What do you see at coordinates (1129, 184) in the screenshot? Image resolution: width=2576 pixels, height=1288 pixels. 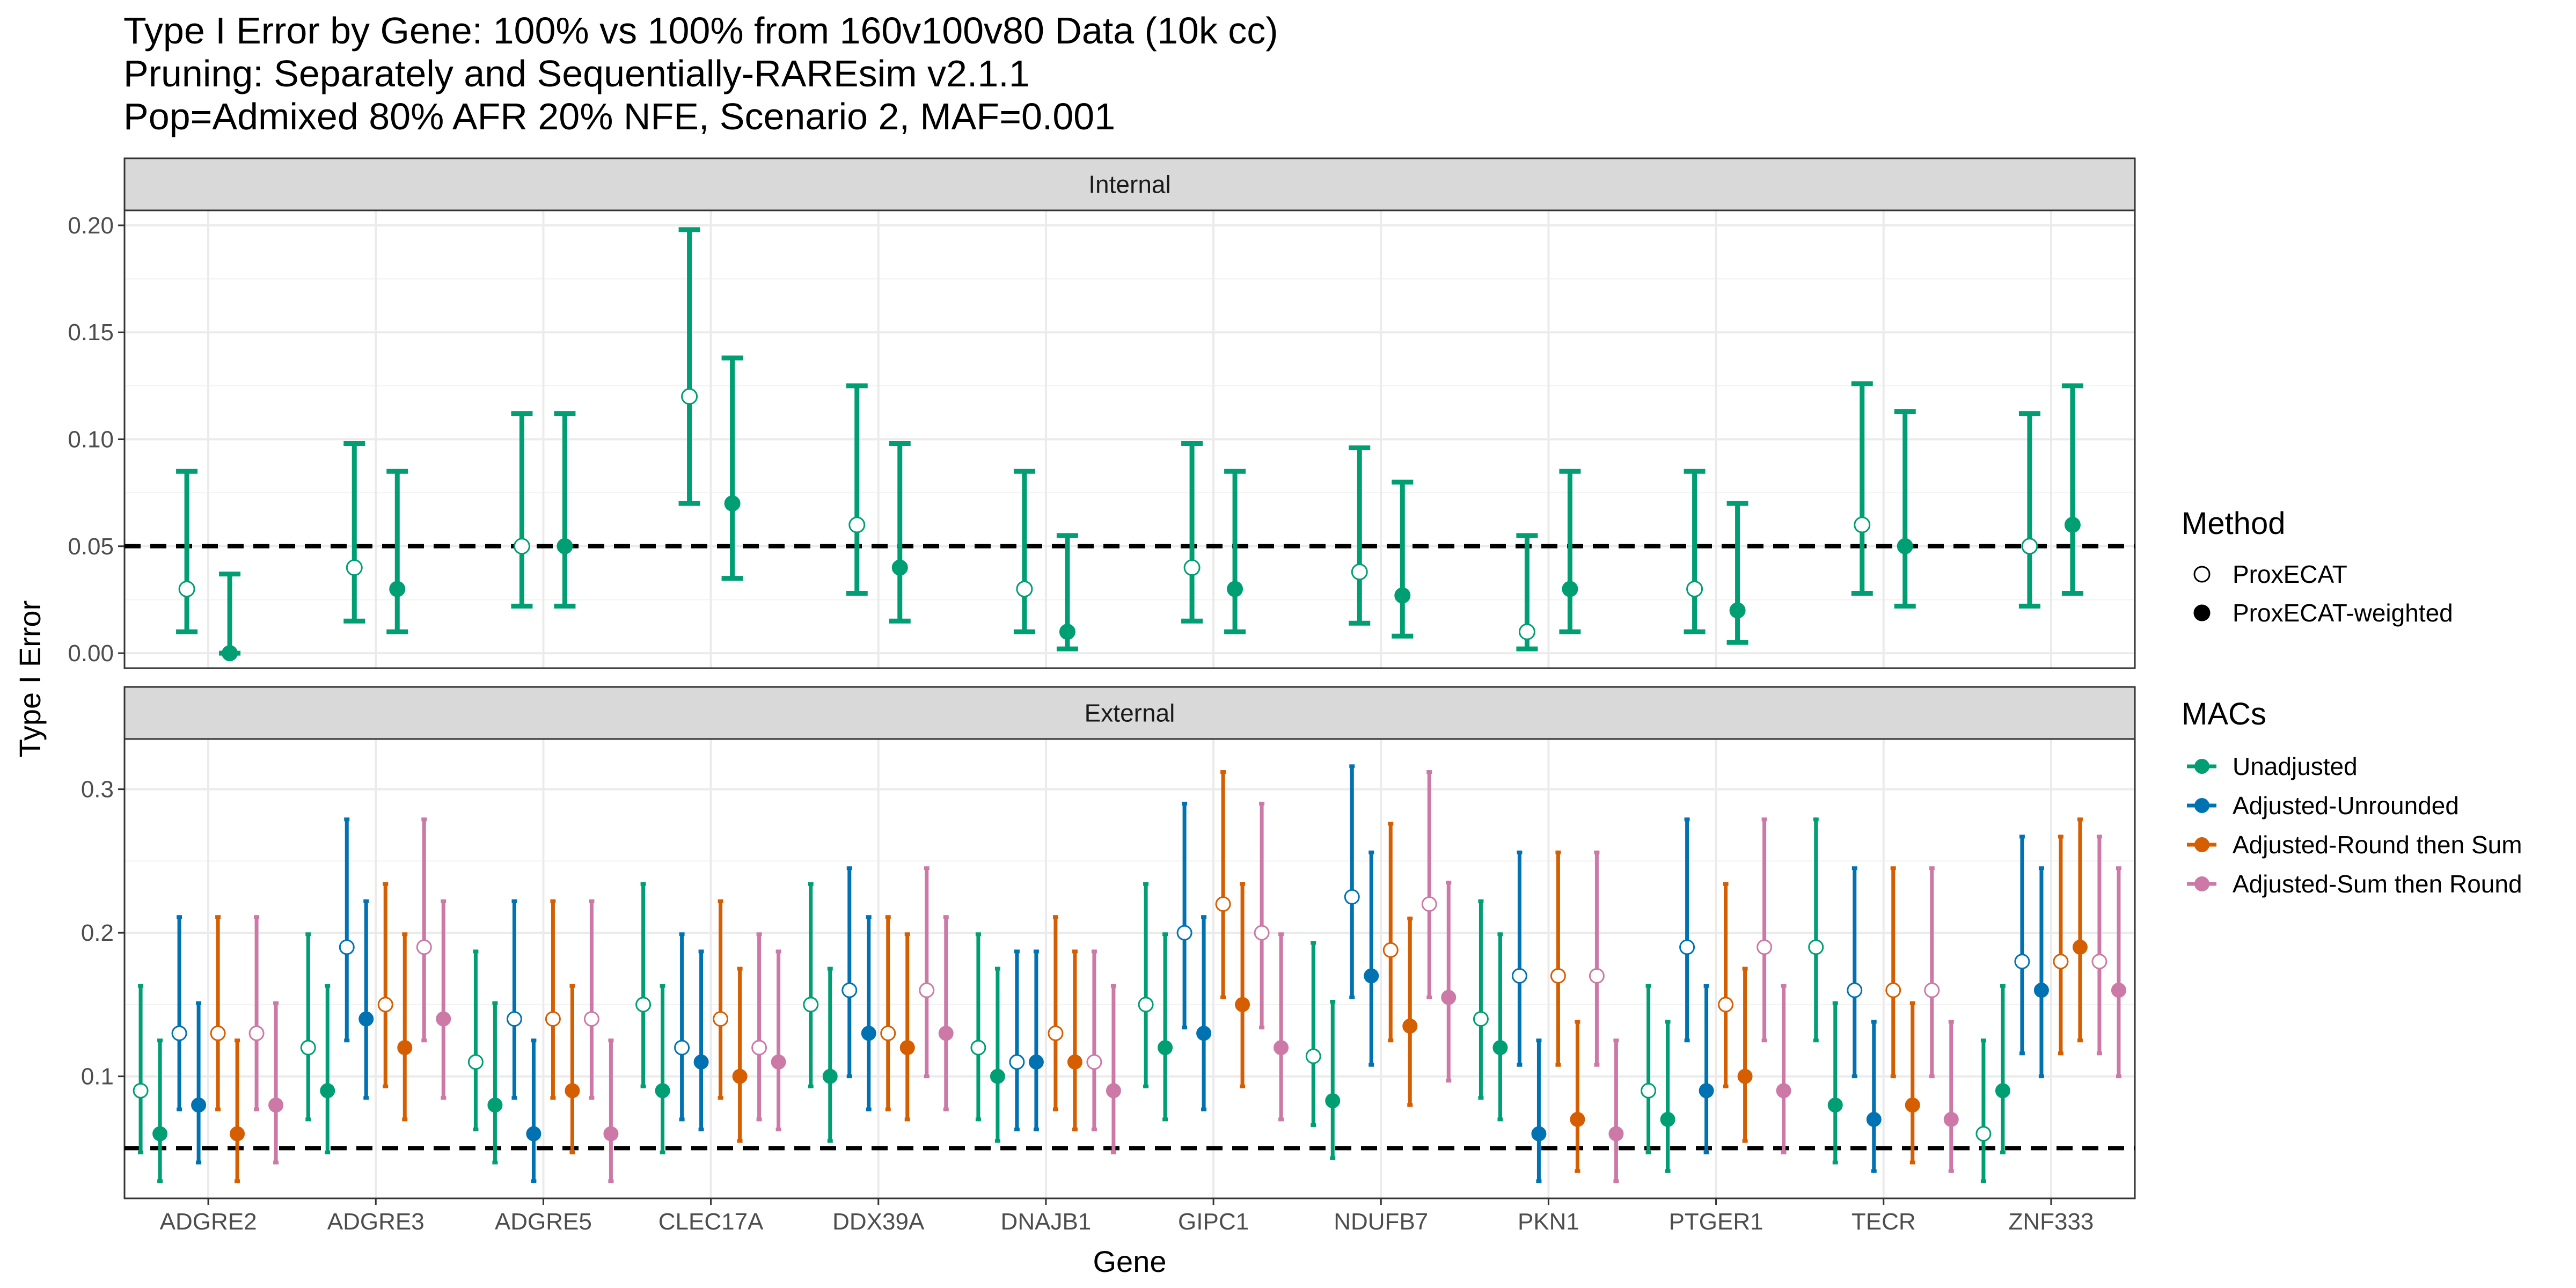 I see `panel-strip-internal` at bounding box center [1129, 184].